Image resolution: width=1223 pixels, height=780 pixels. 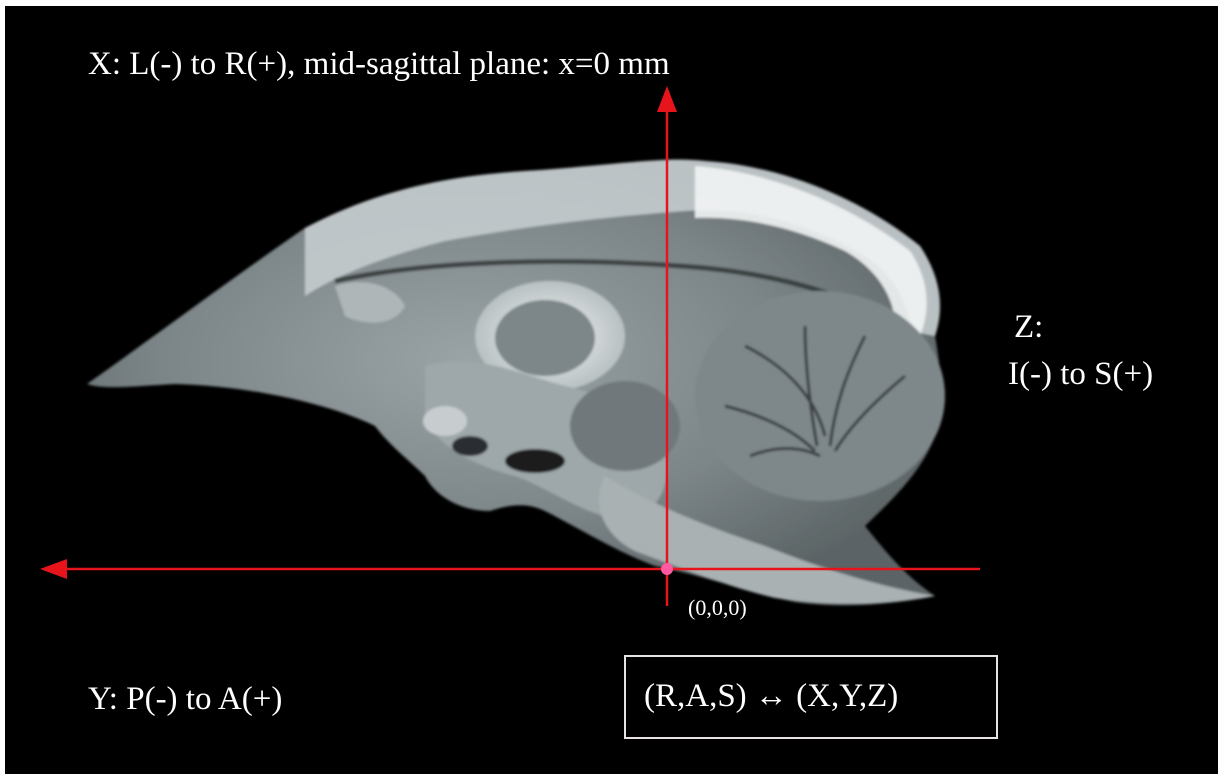 I want to click on mapping-box, so click(x=811, y=697).